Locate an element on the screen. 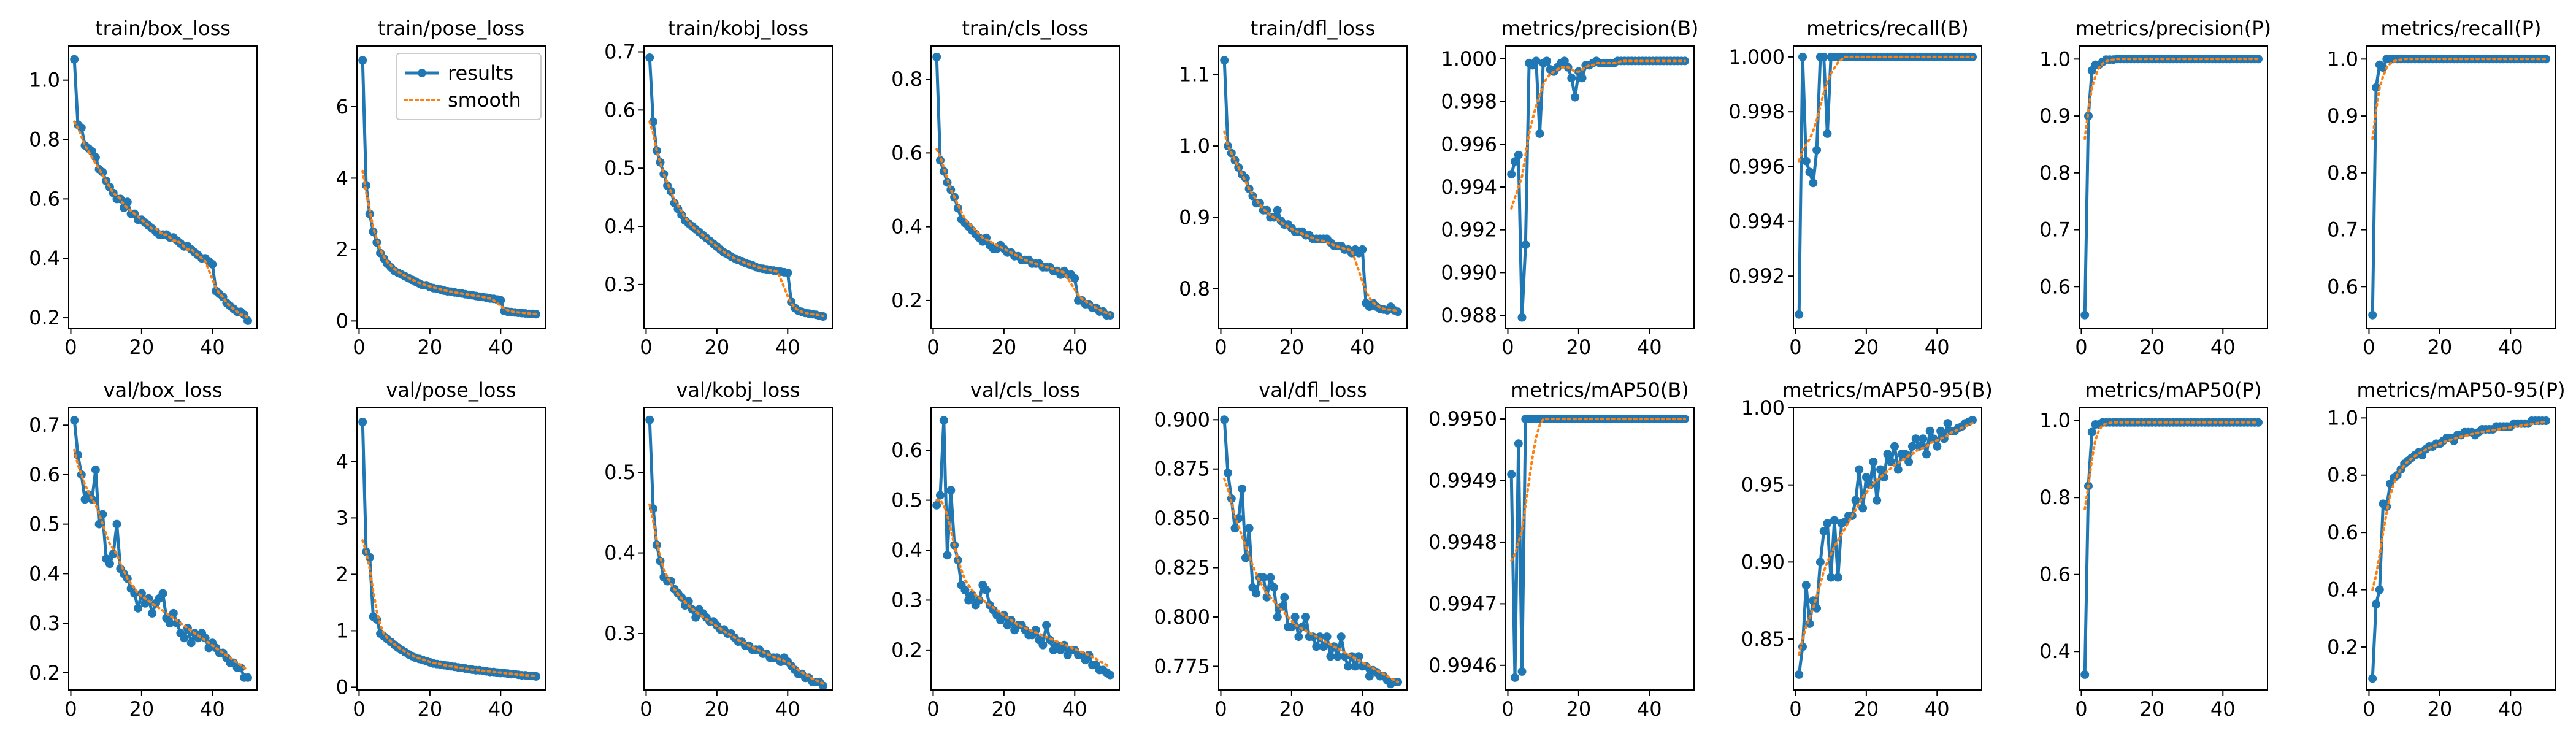 This screenshot has width=2576, height=736. y-tick-label: 0.998 is located at coordinates (1469, 101).